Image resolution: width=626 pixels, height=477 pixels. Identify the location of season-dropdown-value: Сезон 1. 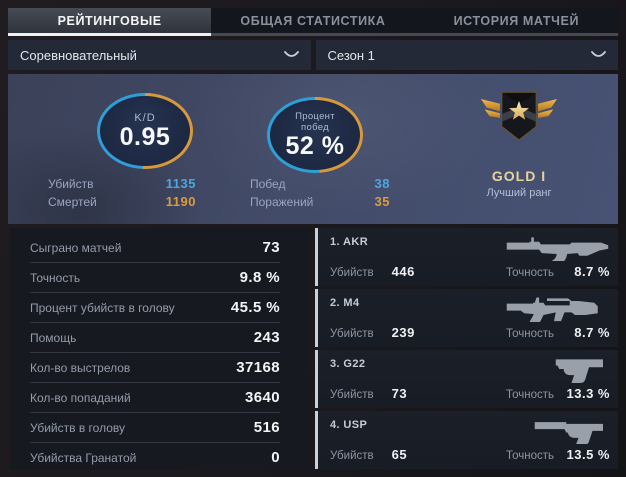
(351, 55).